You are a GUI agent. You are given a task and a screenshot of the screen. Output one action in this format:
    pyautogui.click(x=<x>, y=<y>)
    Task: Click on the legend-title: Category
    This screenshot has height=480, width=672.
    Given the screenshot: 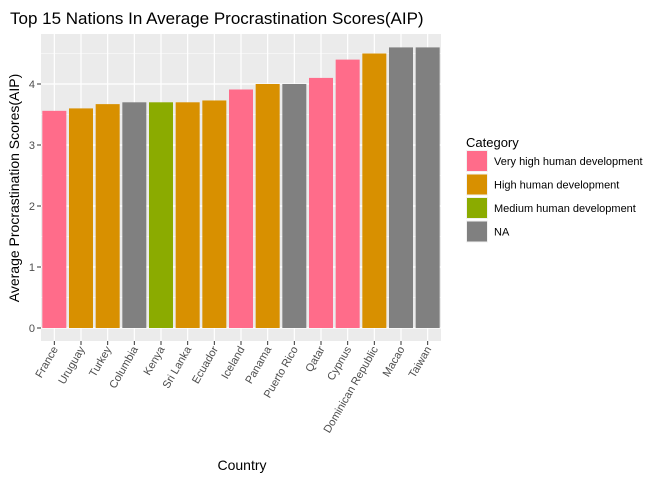 What is the action you would take?
    pyautogui.click(x=492, y=142)
    